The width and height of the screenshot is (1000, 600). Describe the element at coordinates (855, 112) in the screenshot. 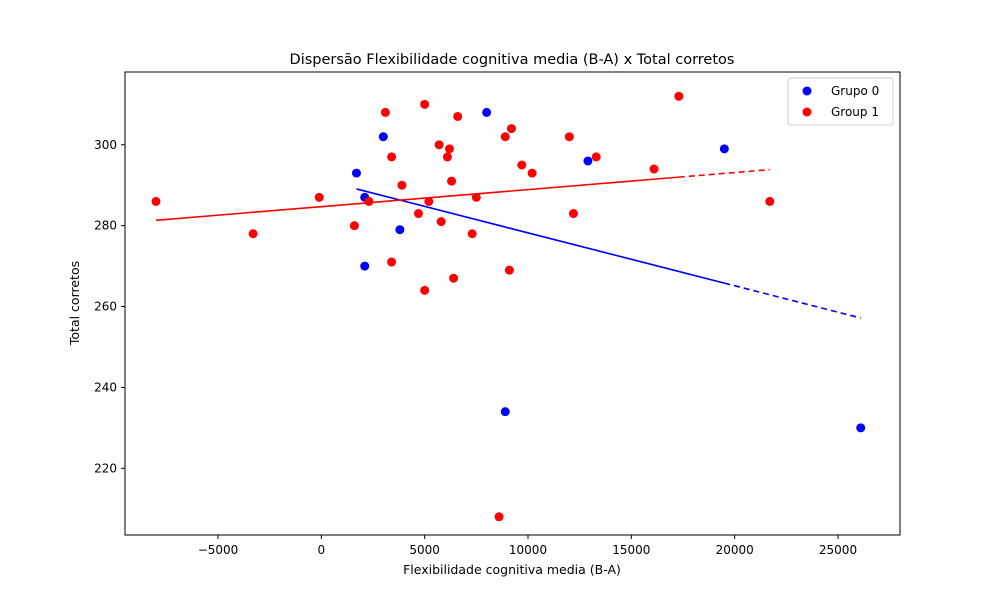

I see `legend-label-series-1: Group 1` at that location.